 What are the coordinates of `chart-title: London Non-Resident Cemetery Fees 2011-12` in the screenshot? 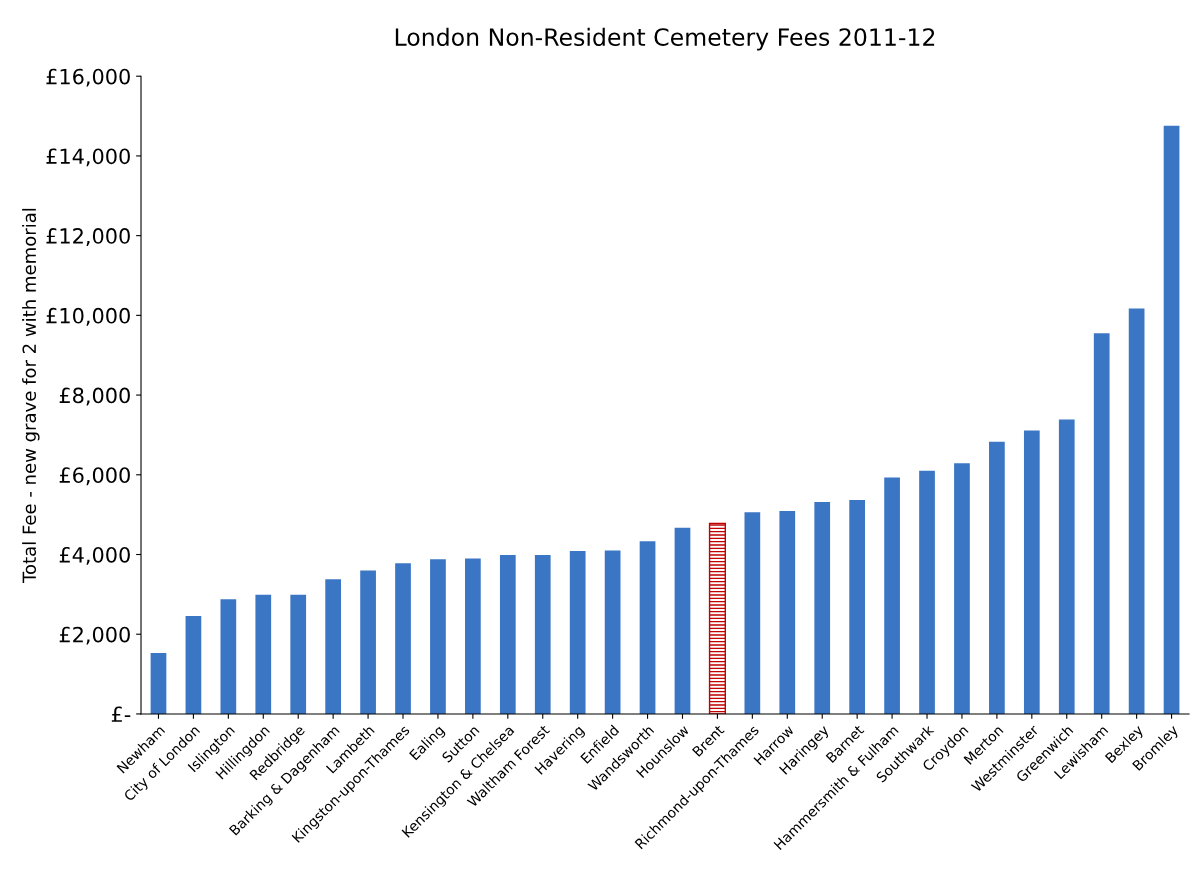 It's located at (665, 39).